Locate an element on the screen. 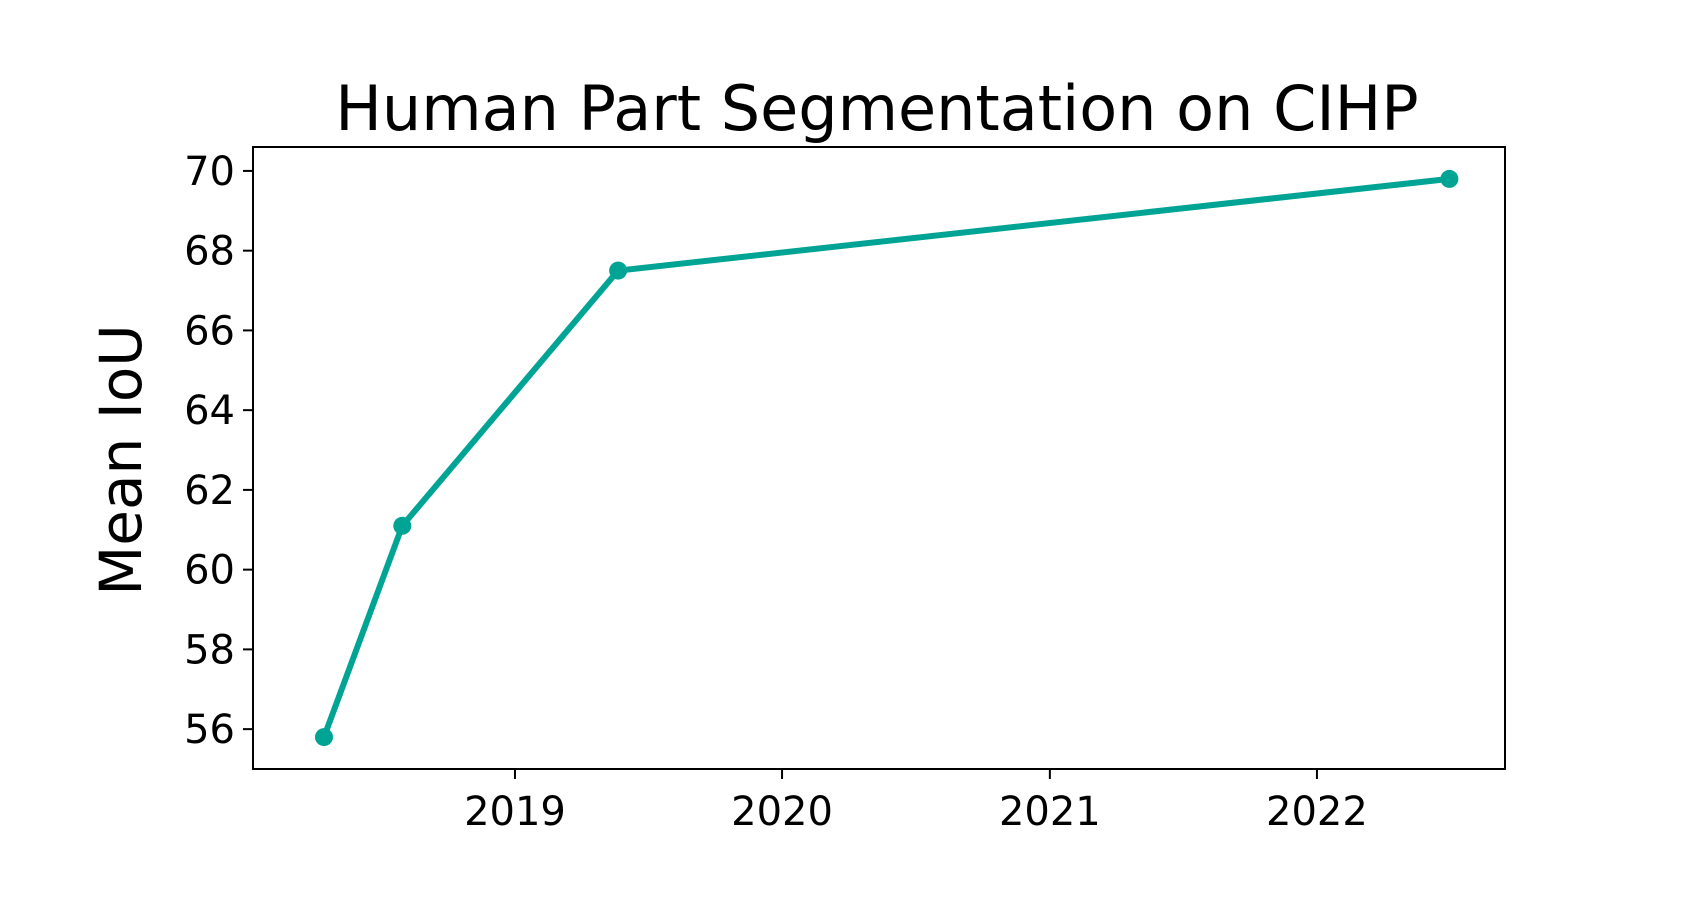  y-tick-label: 60 is located at coordinates (209, 571).